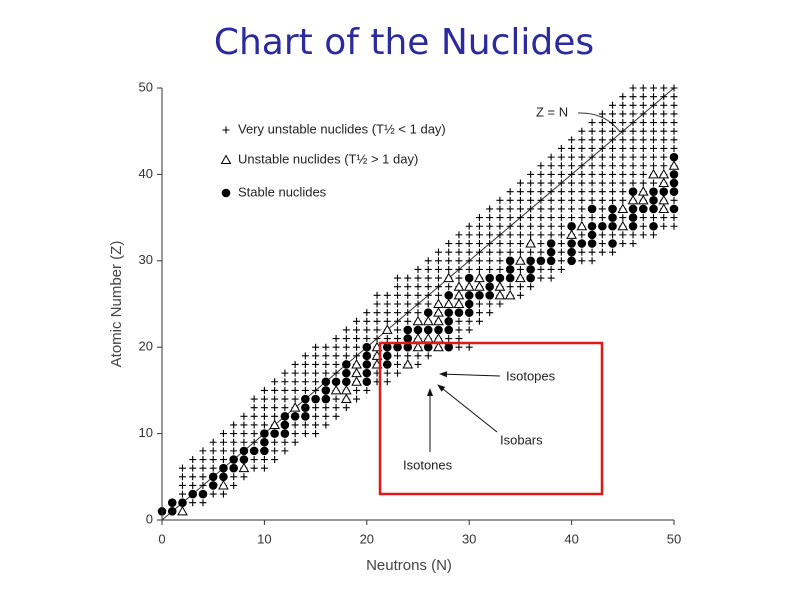 The image size is (800, 600). Describe the element at coordinates (470, 374) in the screenshot. I see `isotopes-arrow` at that location.